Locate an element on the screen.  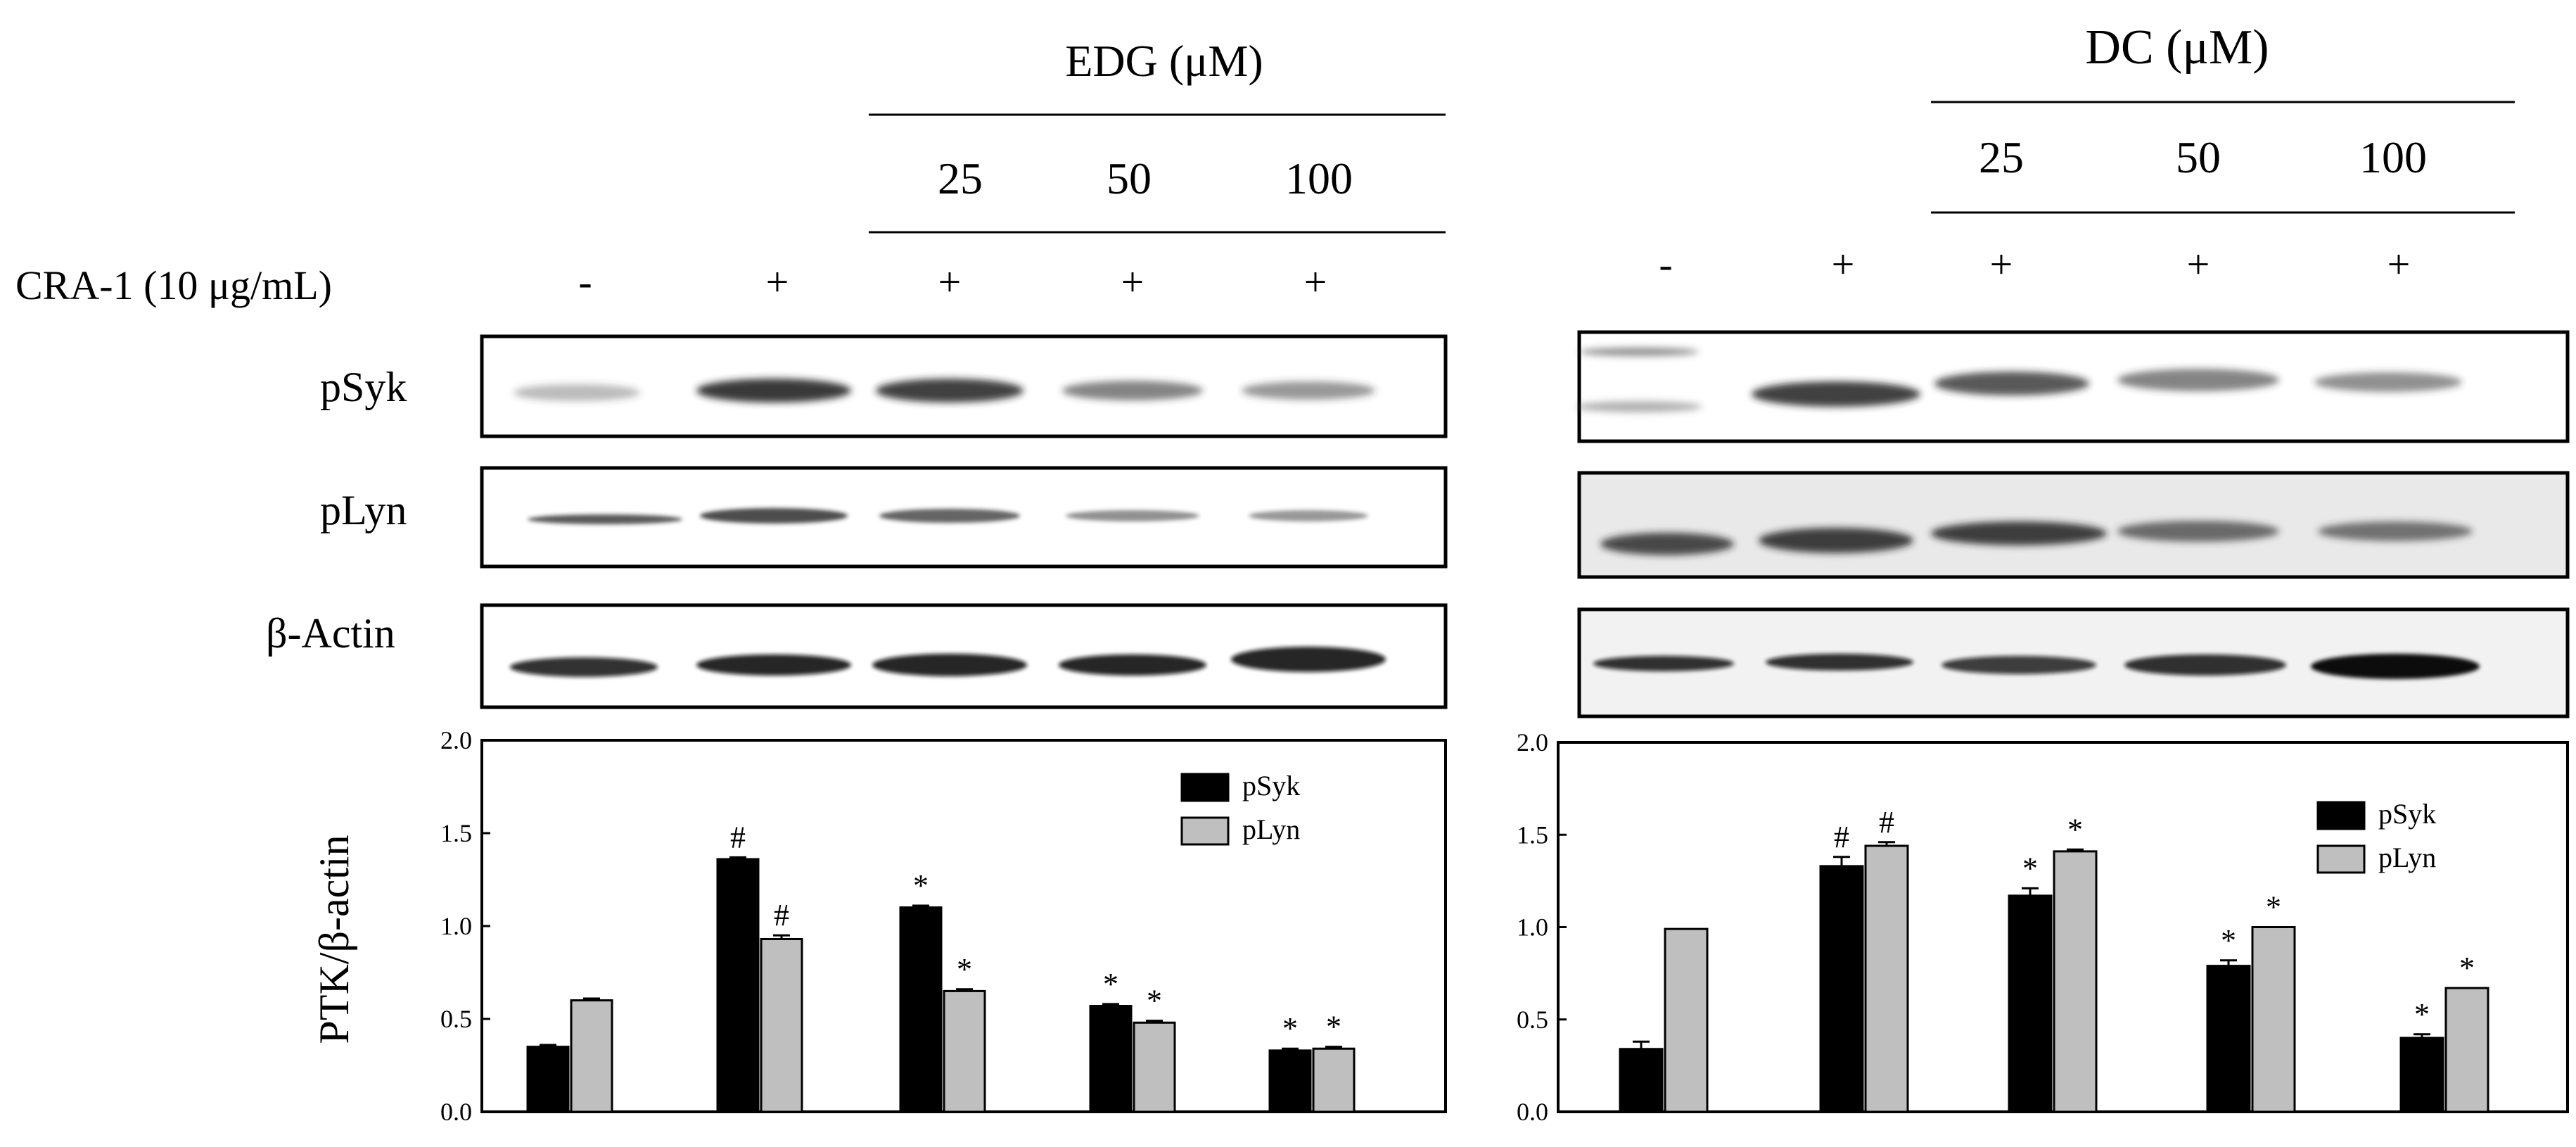
edg-bar-chart: 0.0 0.5 1.0 1.5 2.0 # # * * * * * * pSyk pLyn is located at coordinates (943, 926).